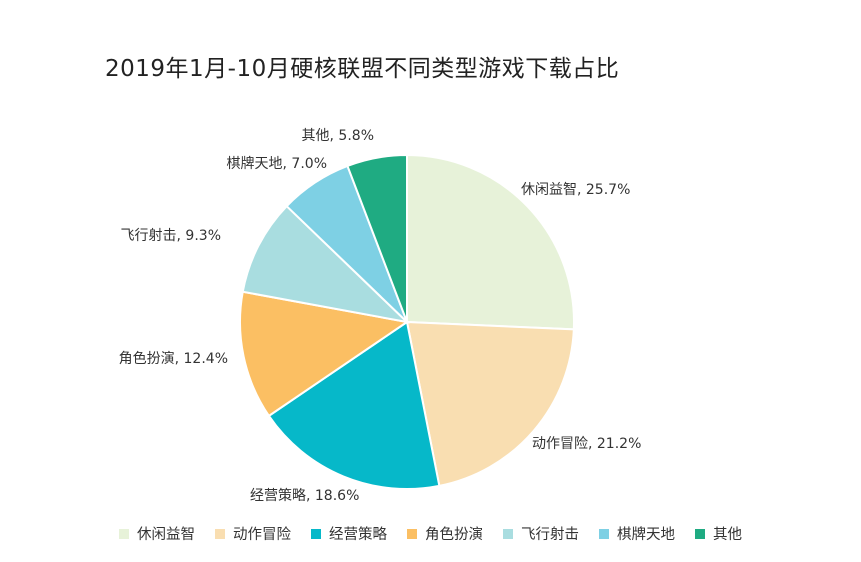  What do you see at coordinates (586, 444) in the screenshot?
I see `slice-label-2: 动作冒险, 21.2%` at bounding box center [586, 444].